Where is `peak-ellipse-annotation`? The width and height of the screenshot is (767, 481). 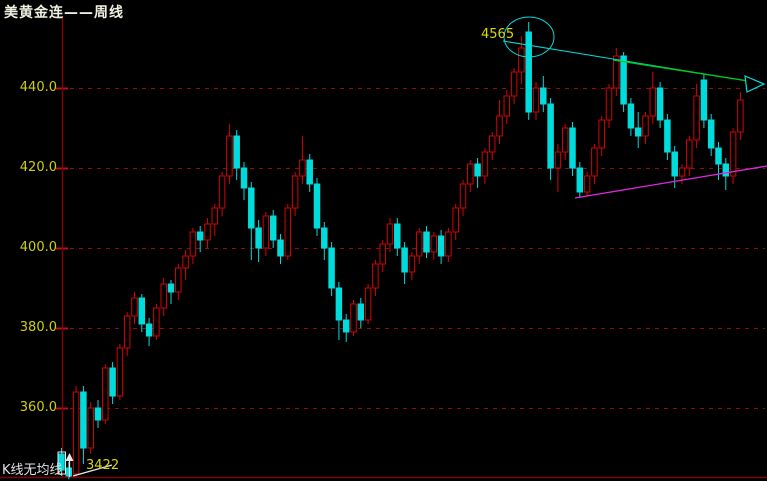
peak-ellipse-annotation is located at coordinates (529, 37).